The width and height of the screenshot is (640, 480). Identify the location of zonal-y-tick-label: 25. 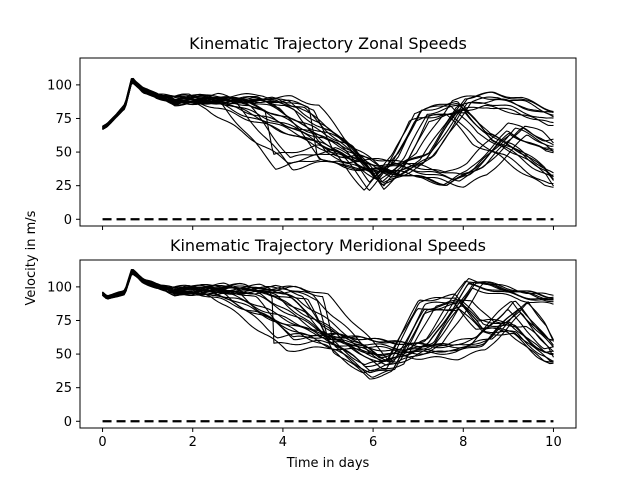
(63, 186).